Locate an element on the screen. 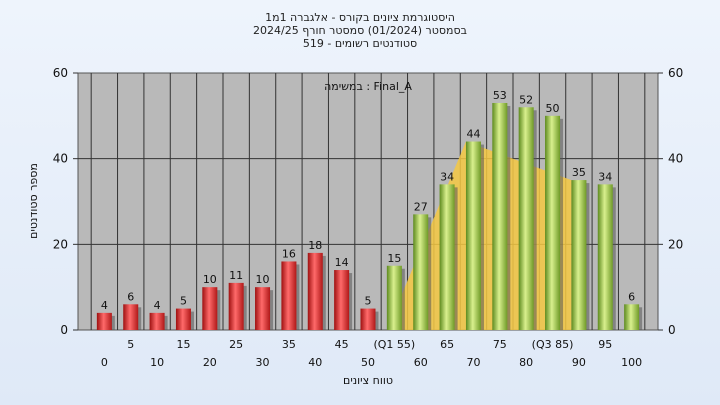 The height and width of the screenshot is (405, 720). bar-value-label: 27 is located at coordinates (421, 206).